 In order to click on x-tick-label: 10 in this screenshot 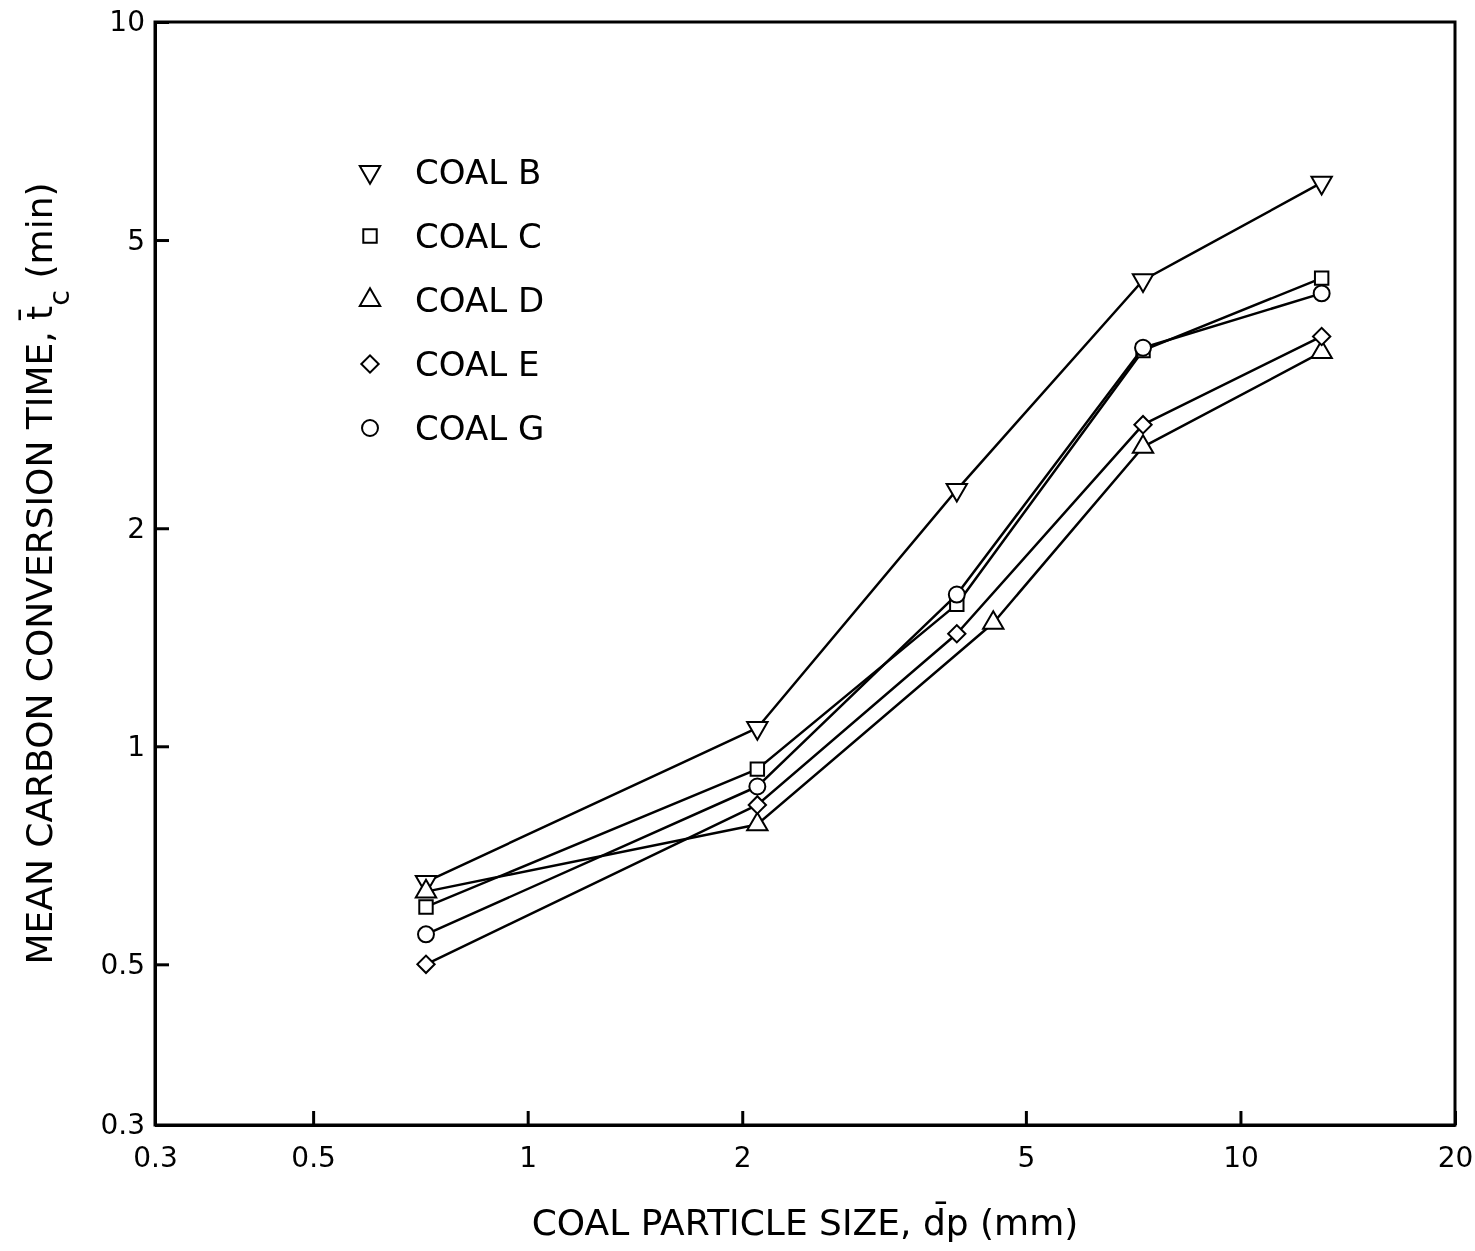, I will do `click(1241, 1157)`.